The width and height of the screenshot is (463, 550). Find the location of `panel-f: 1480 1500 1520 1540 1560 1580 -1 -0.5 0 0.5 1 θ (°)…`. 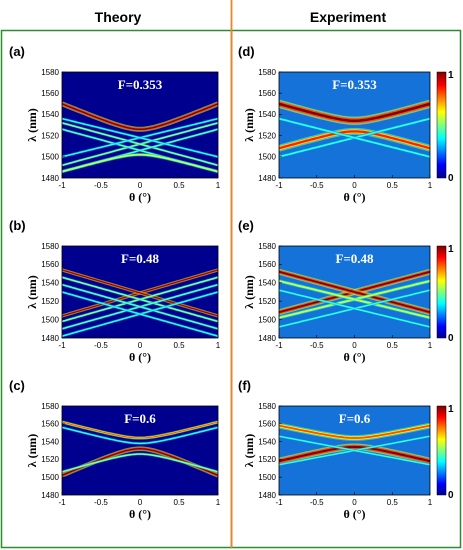

panel-f: 1480 1500 1520 1540 1560 1580 -1 -0.5 0 0.5 1 θ (°)… is located at coordinates (346, 449).